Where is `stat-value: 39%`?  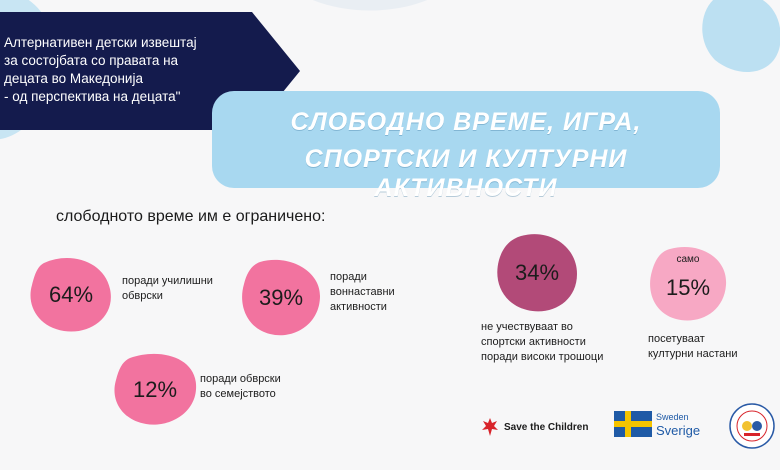
stat-value: 39% is located at coordinates (281, 297).